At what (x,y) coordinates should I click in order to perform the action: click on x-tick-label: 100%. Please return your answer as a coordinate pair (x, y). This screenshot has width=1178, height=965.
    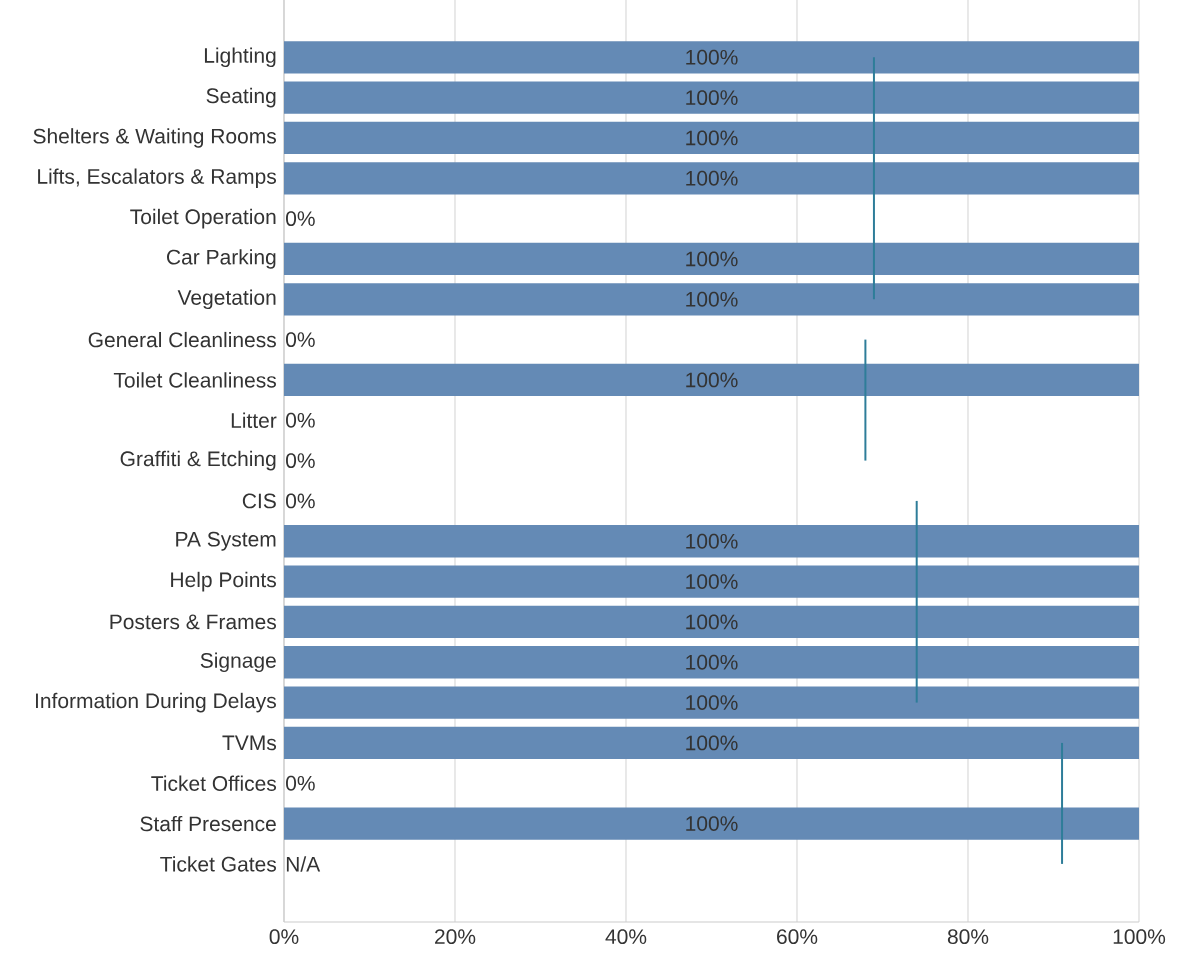
    Looking at the image, I should click on (1139, 937).